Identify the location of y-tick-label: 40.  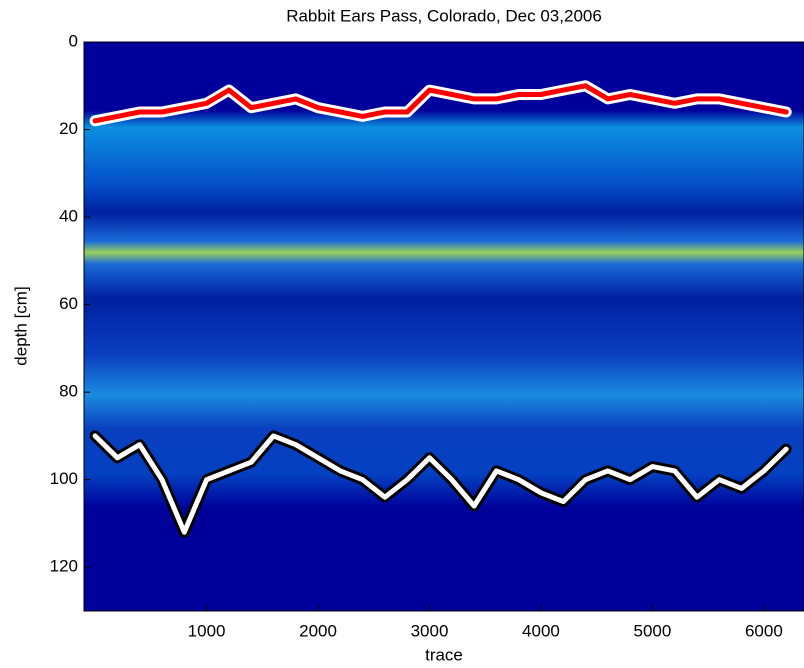
(68, 216).